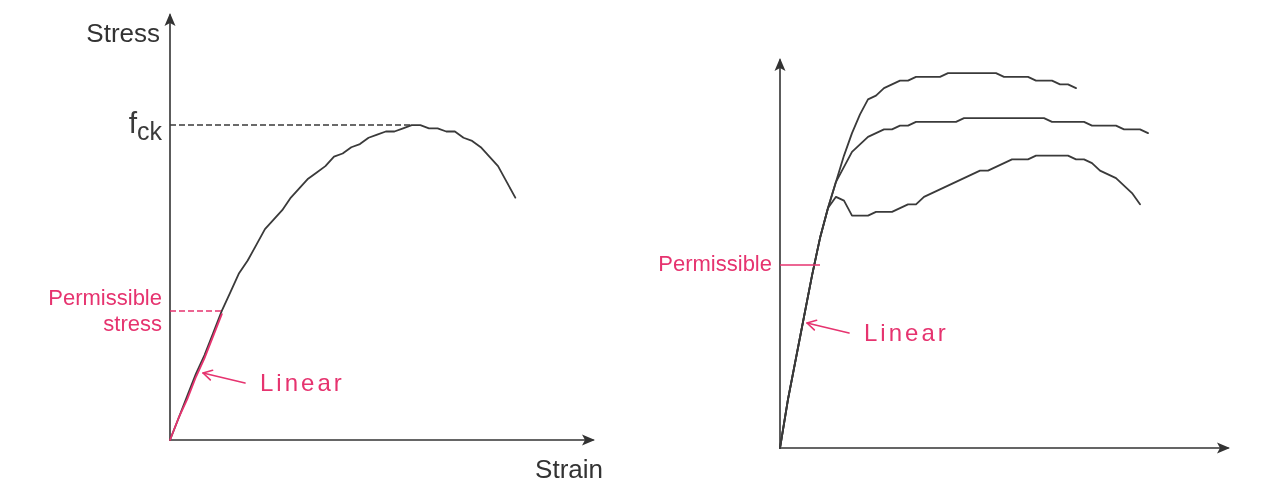 The width and height of the screenshot is (1288, 490). What do you see at coordinates (569, 469) in the screenshot?
I see `x-axis-title: Strain` at bounding box center [569, 469].